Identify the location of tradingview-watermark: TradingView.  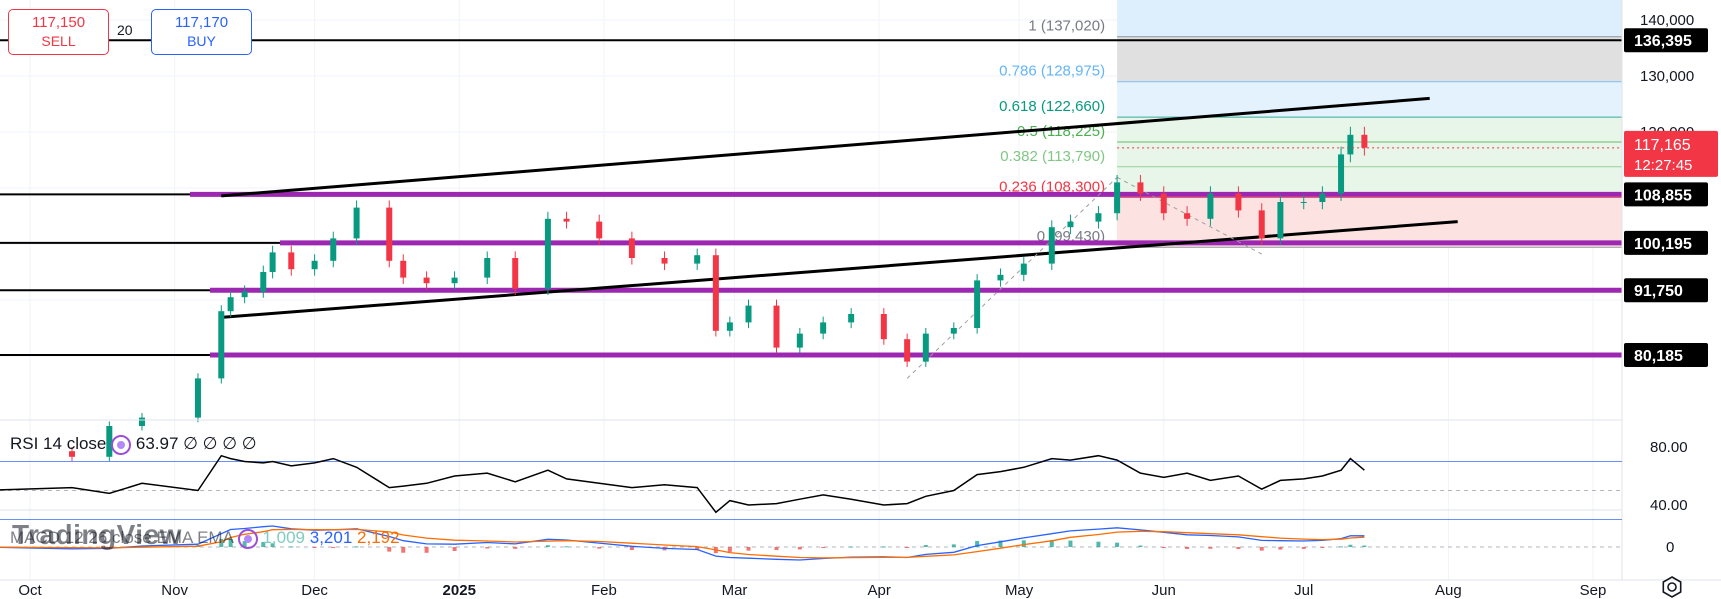
(97, 534).